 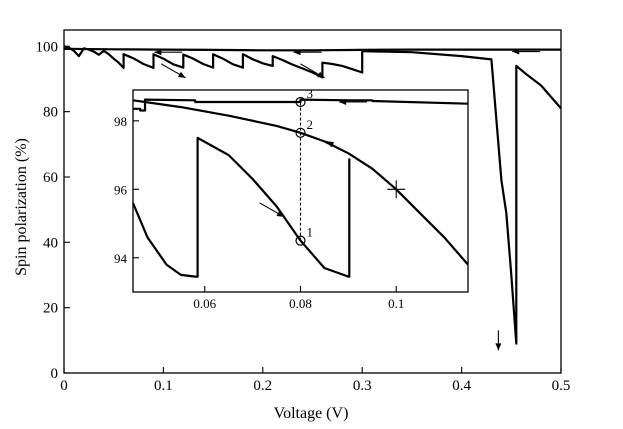 I want to click on main-y-tick-label: 0, so click(x=55, y=374).